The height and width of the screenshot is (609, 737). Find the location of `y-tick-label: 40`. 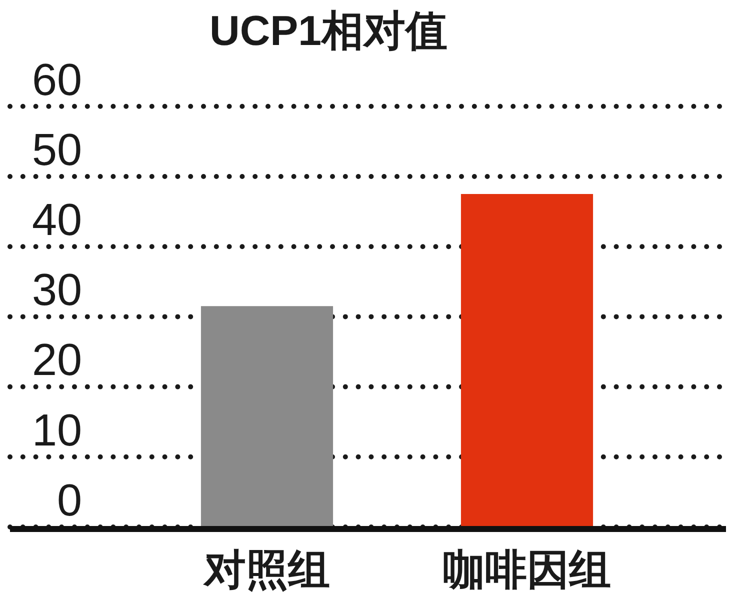

y-tick-label: 40 is located at coordinates (57, 220).